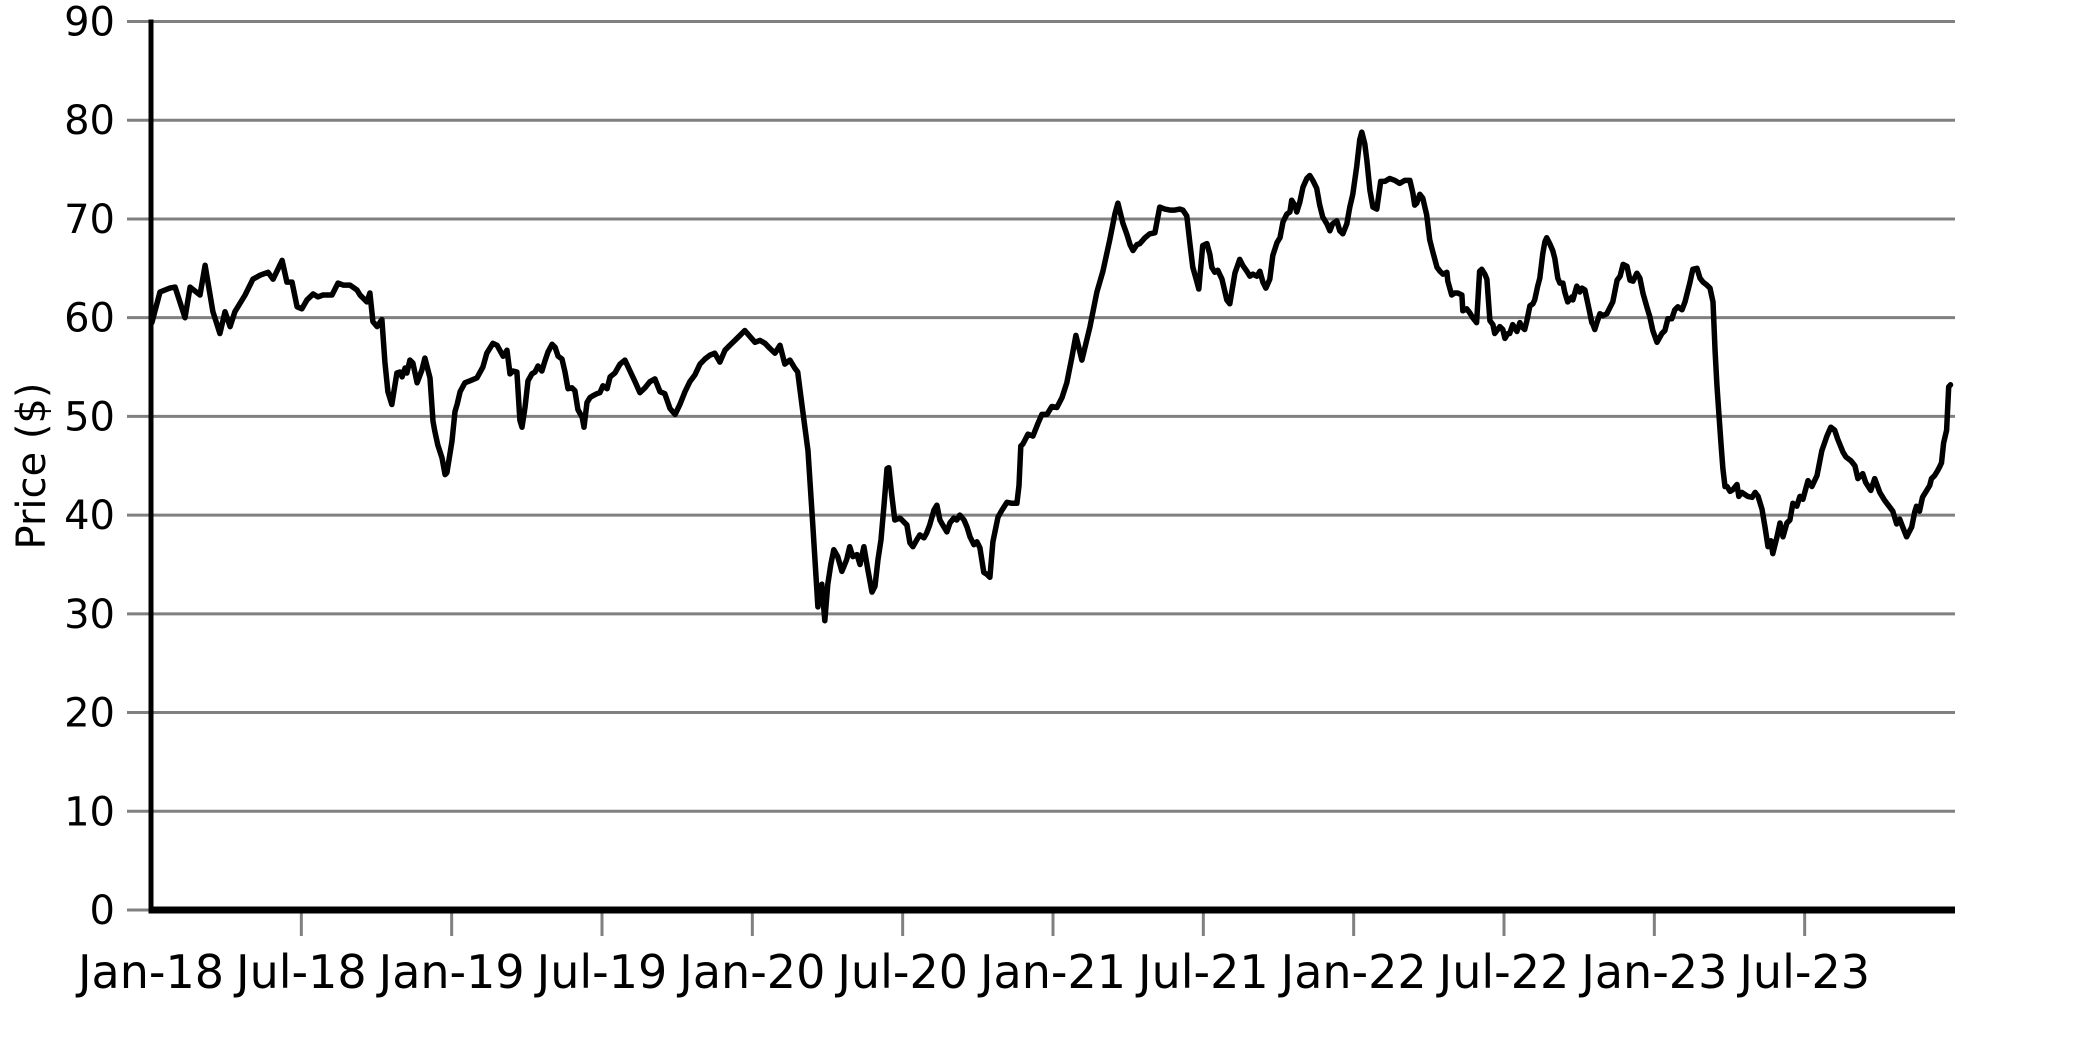 This screenshot has height=1042, width=2083. Describe the element at coordinates (1503, 972) in the screenshot. I see `x-tick-label: Jul-22` at that location.